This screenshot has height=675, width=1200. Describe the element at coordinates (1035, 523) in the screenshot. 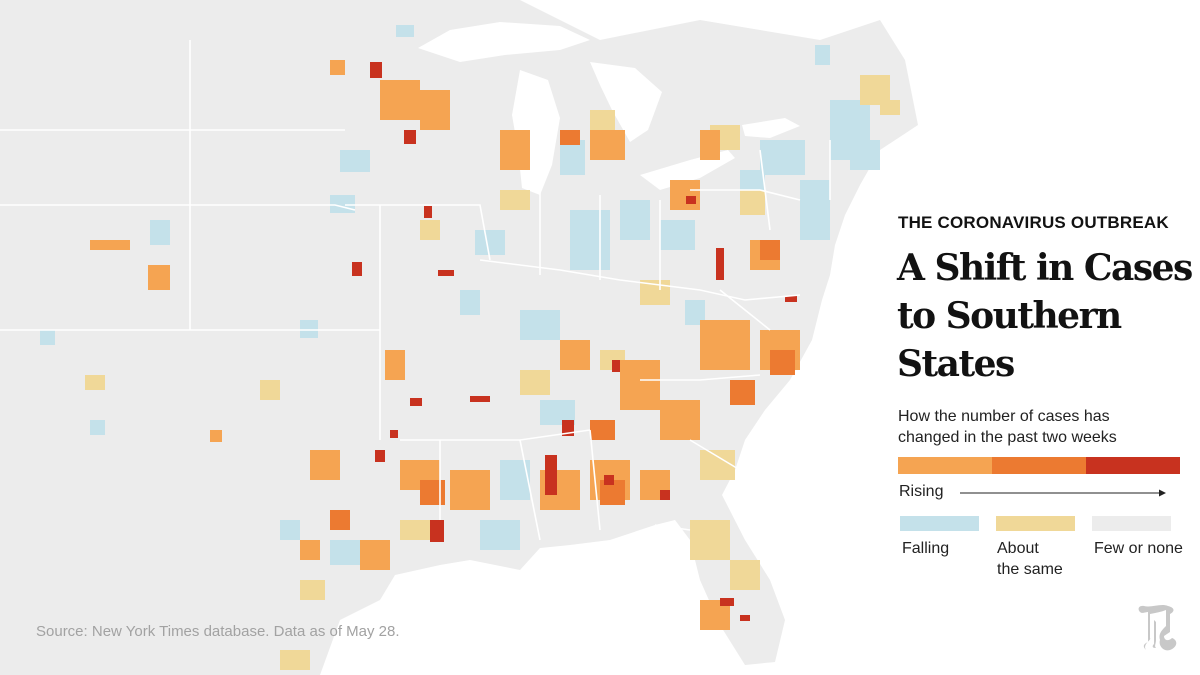

I see `legend-same-swatch` at that location.